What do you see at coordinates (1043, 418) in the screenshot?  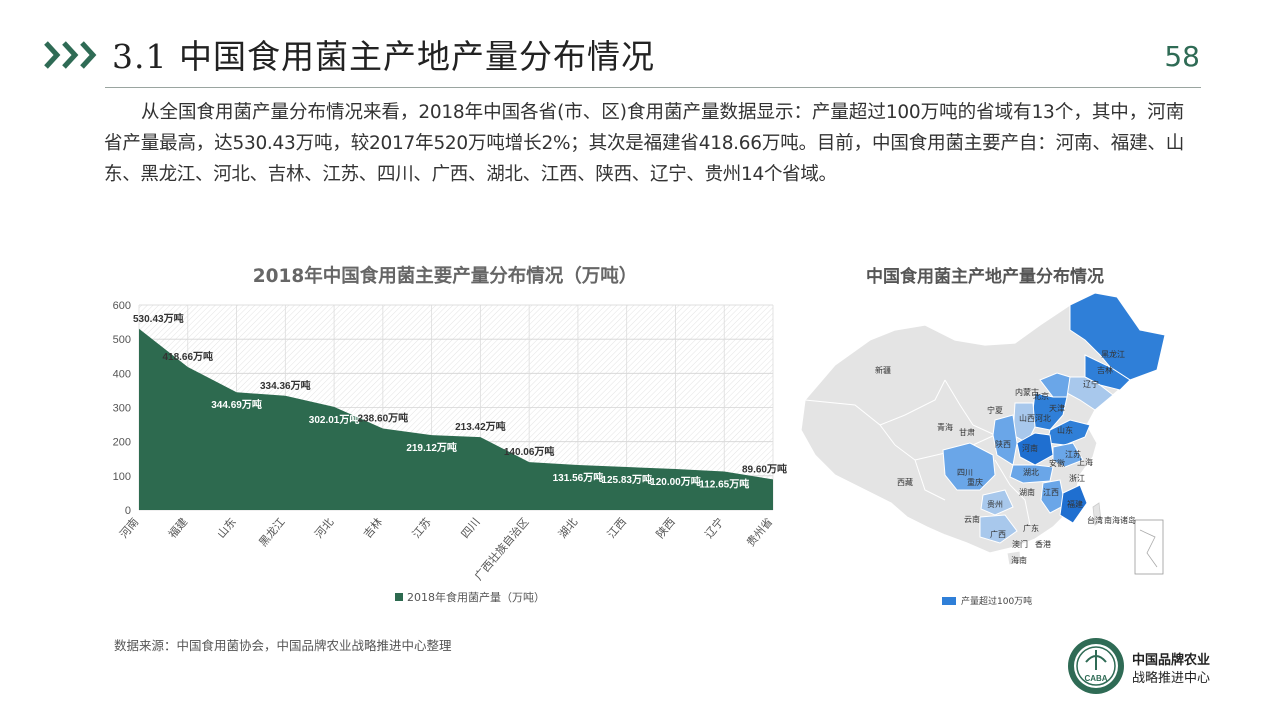 I see `map-label: 河北` at bounding box center [1043, 418].